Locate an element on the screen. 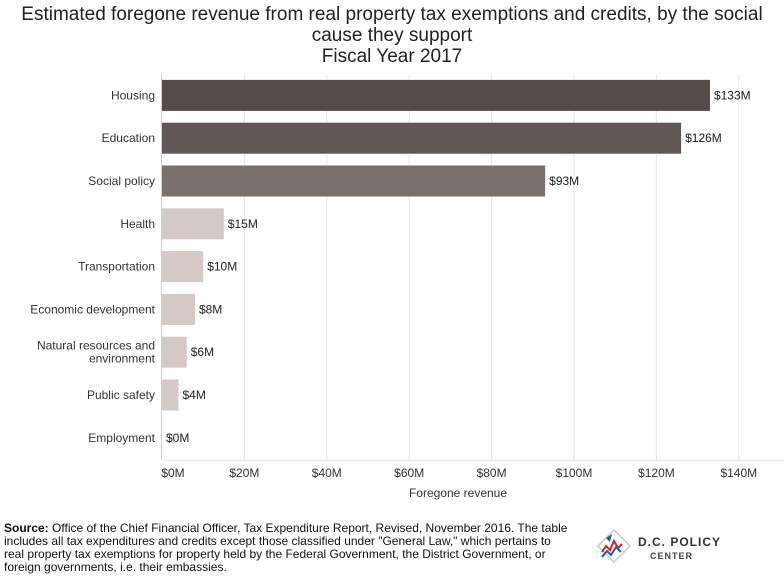 The width and height of the screenshot is (784, 584). value-label: $10M is located at coordinates (222, 267).